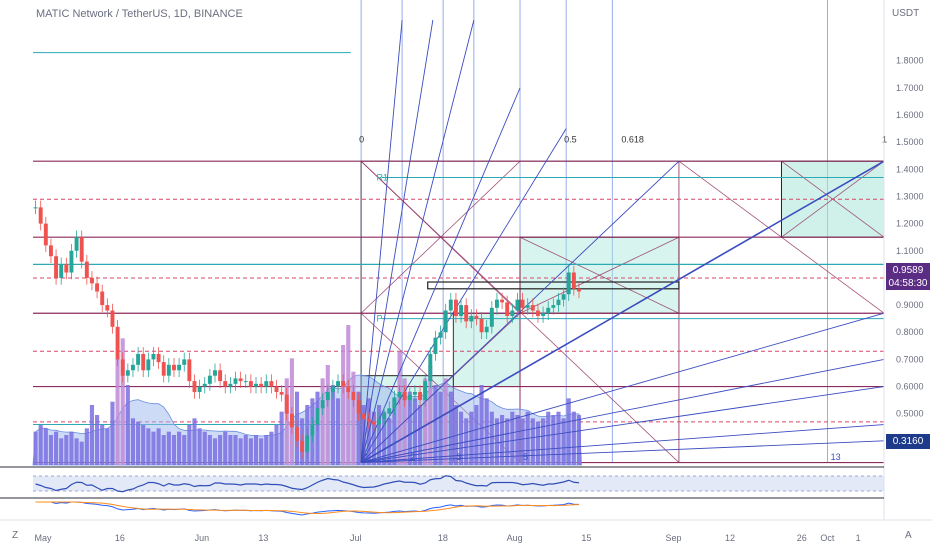 This screenshot has height=555, width=932. What do you see at coordinates (730, 538) in the screenshot?
I see `x-tick-label: 12` at bounding box center [730, 538].